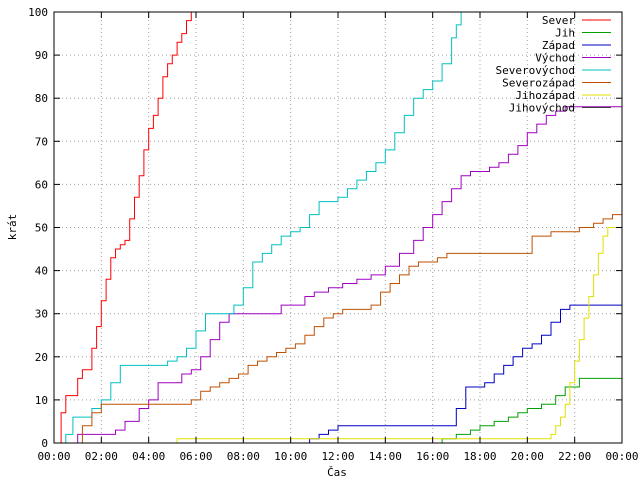 This screenshot has width=640, height=480. What do you see at coordinates (41, 400) in the screenshot?
I see `y-tick-label: 10` at bounding box center [41, 400].